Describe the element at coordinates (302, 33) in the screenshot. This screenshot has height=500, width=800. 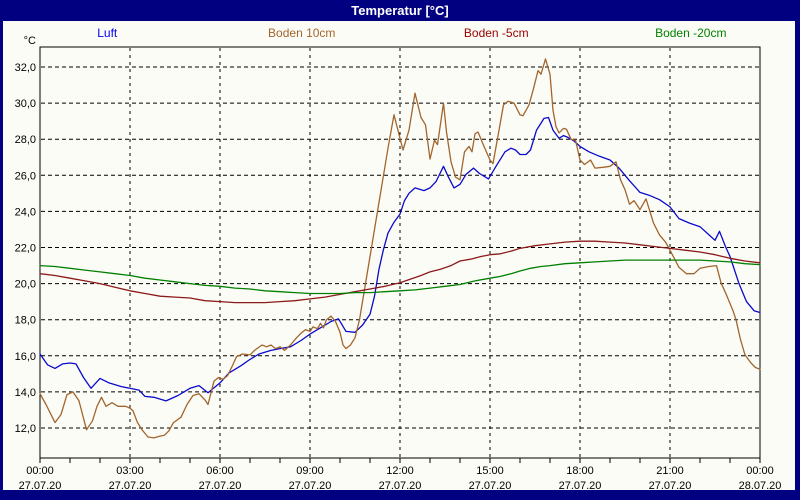
I see `legend-item-boden10: Boden 10cm` at that location.